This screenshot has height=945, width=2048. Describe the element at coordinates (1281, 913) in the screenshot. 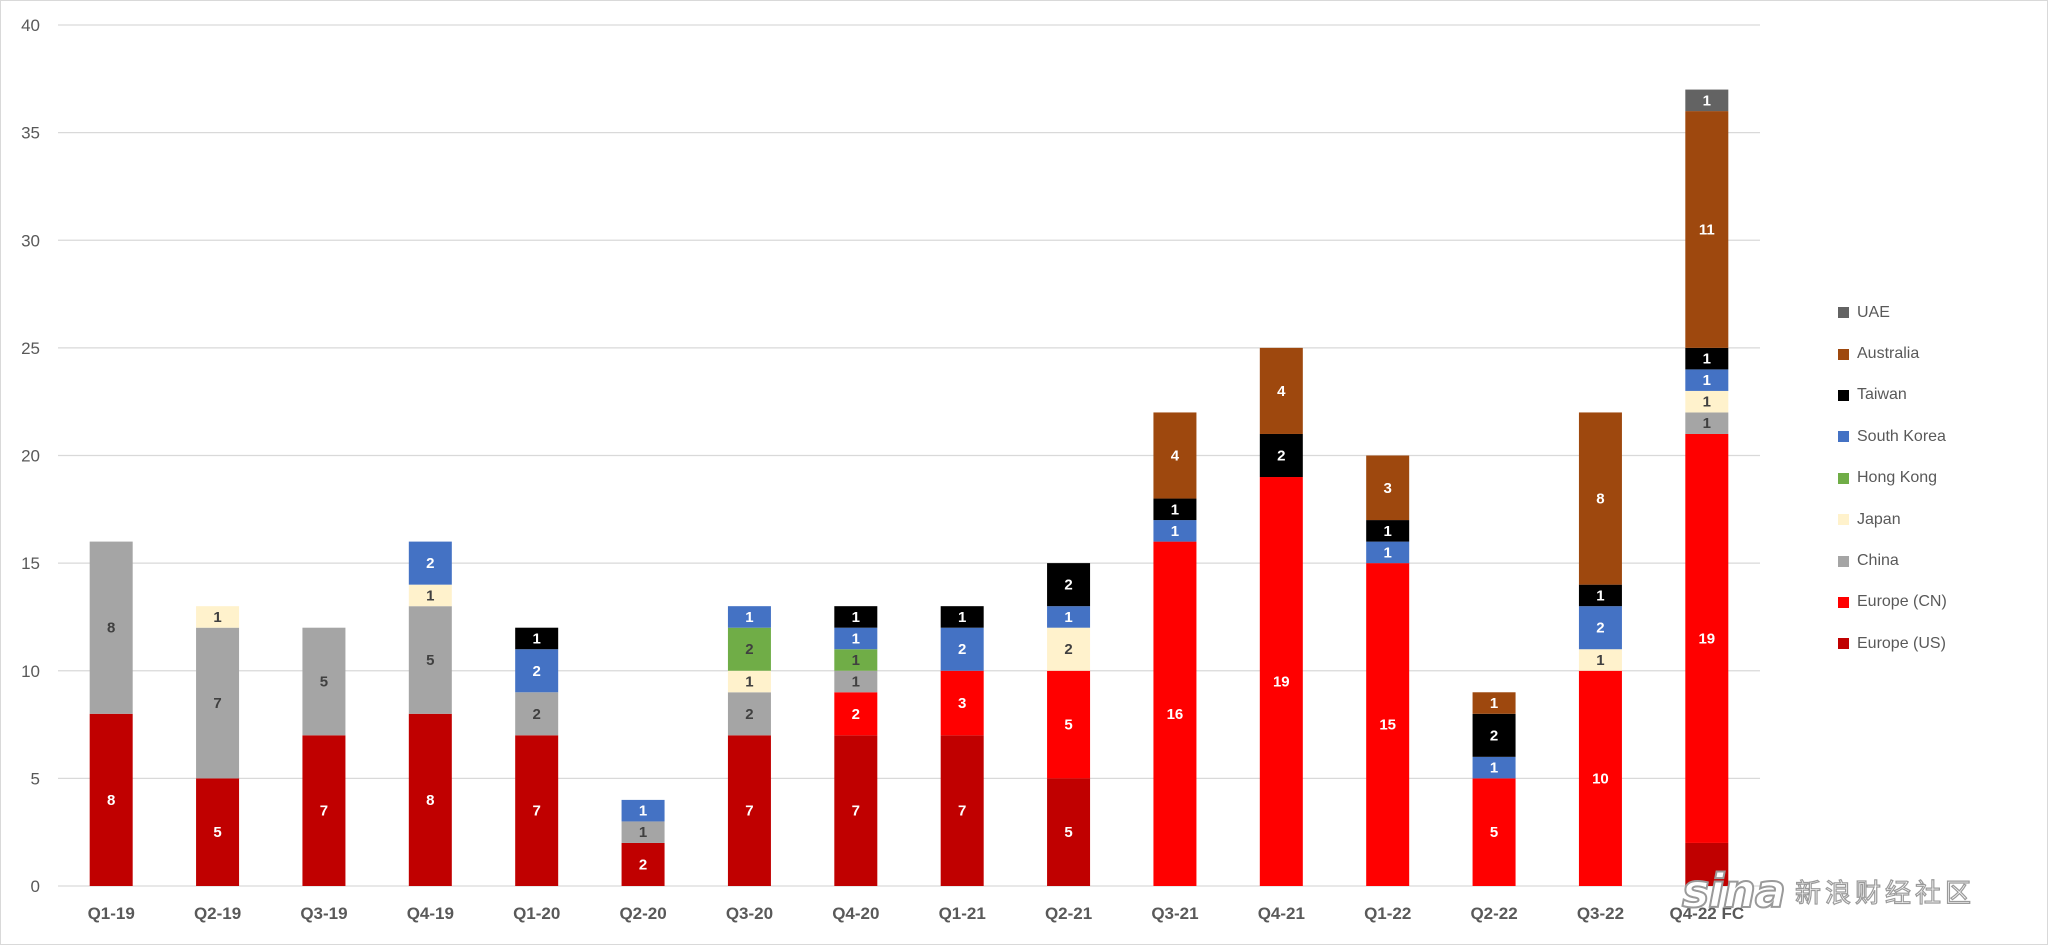

I see `x-tick-label: Q4-21` at that location.